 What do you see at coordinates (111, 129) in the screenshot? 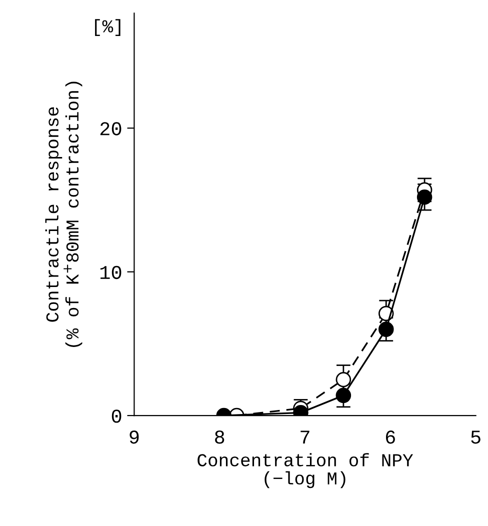
I see `y-tick-label: 20` at bounding box center [111, 129].